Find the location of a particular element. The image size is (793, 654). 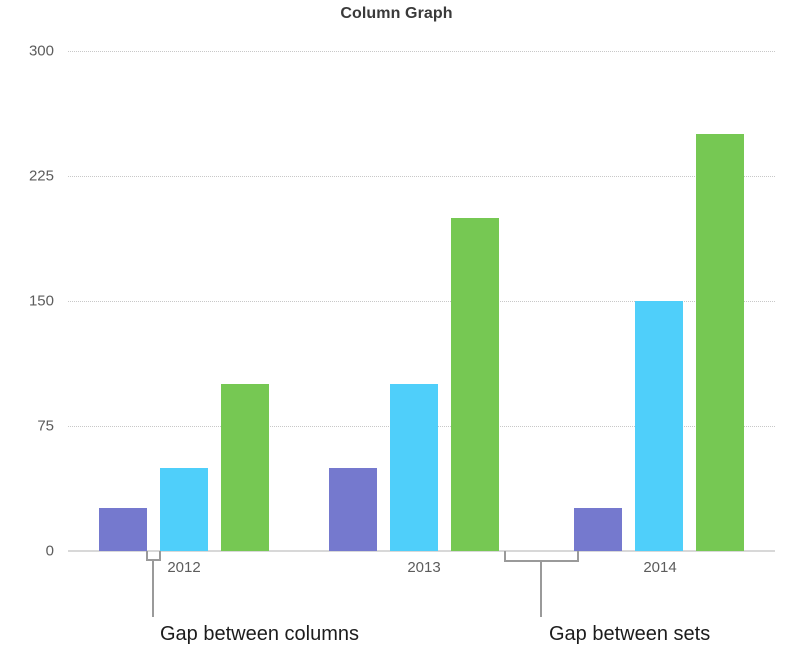

x-label-2014: 2014 is located at coordinates (660, 567).